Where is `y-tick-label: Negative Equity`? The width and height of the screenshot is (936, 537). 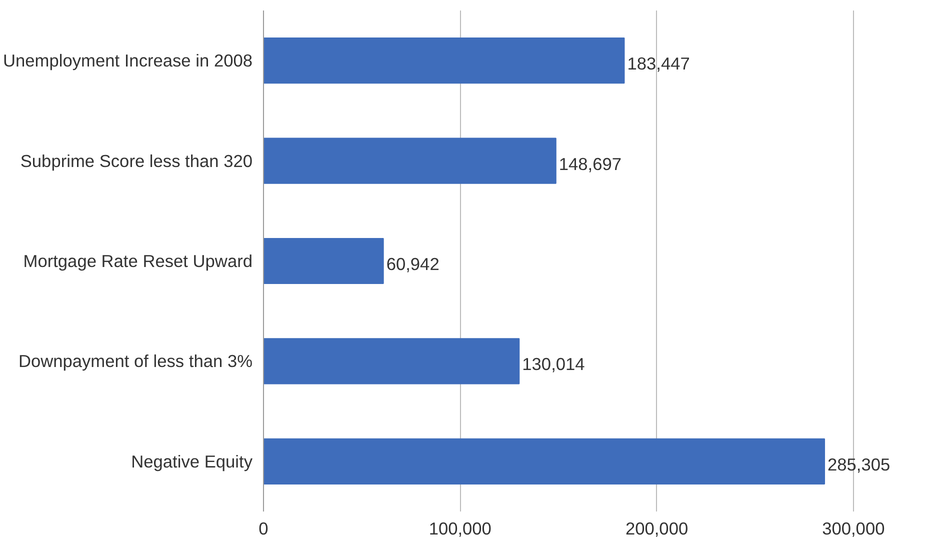
y-tick-label: Negative Equity is located at coordinates (192, 461).